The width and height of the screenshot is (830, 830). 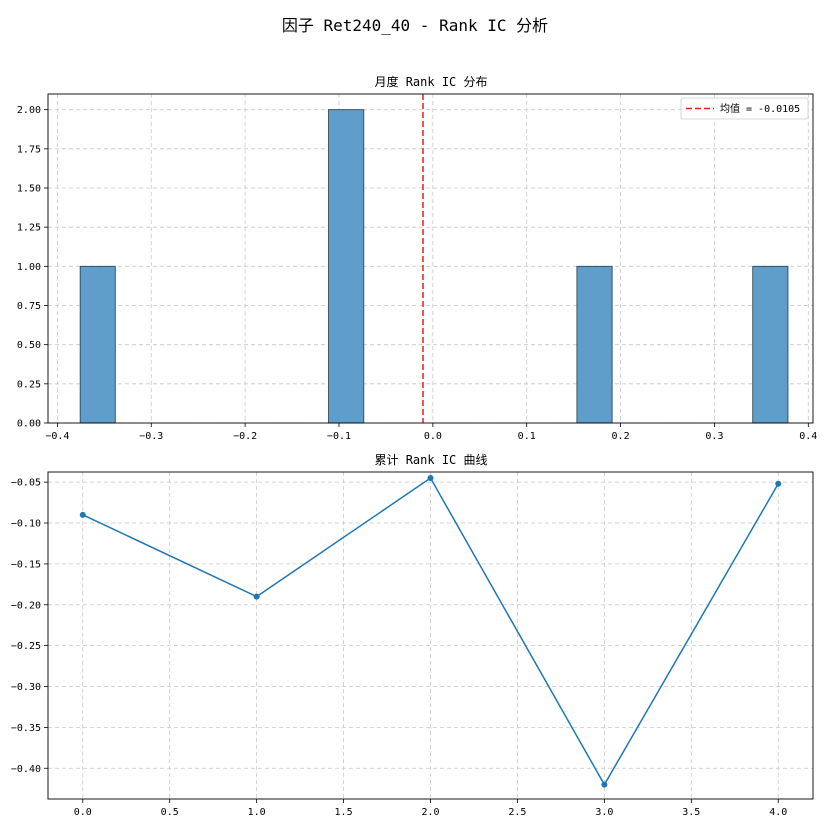 I want to click on histogram-title: 月度 Rank IC 分布, so click(x=430, y=81).